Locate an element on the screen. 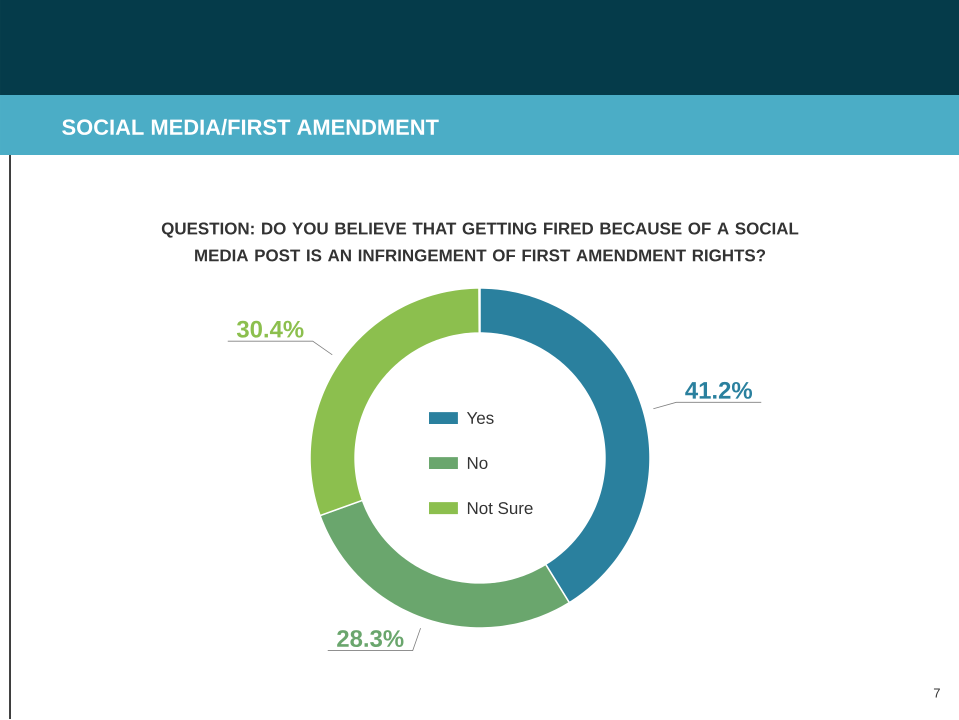 This screenshot has width=959, height=720. chart-subtitle: QUESTION: DO YOU BELIEVE THAT GETTING FIRED BECAUSE OF A SOCIAL MEDIA POST IS AN INFRINGEMENT OF FIRST AMENDMENT RIGHTS? is located at coordinates (480, 242).